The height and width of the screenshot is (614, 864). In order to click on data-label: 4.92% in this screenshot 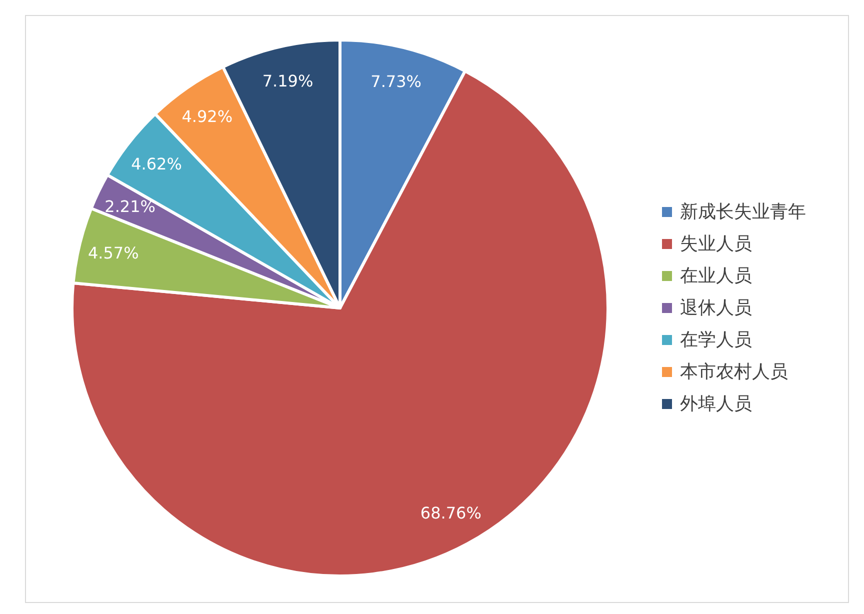, I will do `click(207, 116)`.